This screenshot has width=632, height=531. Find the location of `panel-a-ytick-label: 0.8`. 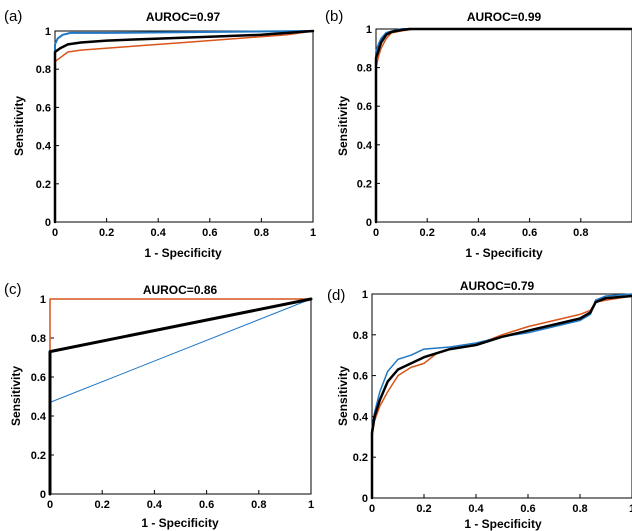

panel-a-ytick-label: 0.8 is located at coordinates (43, 70).